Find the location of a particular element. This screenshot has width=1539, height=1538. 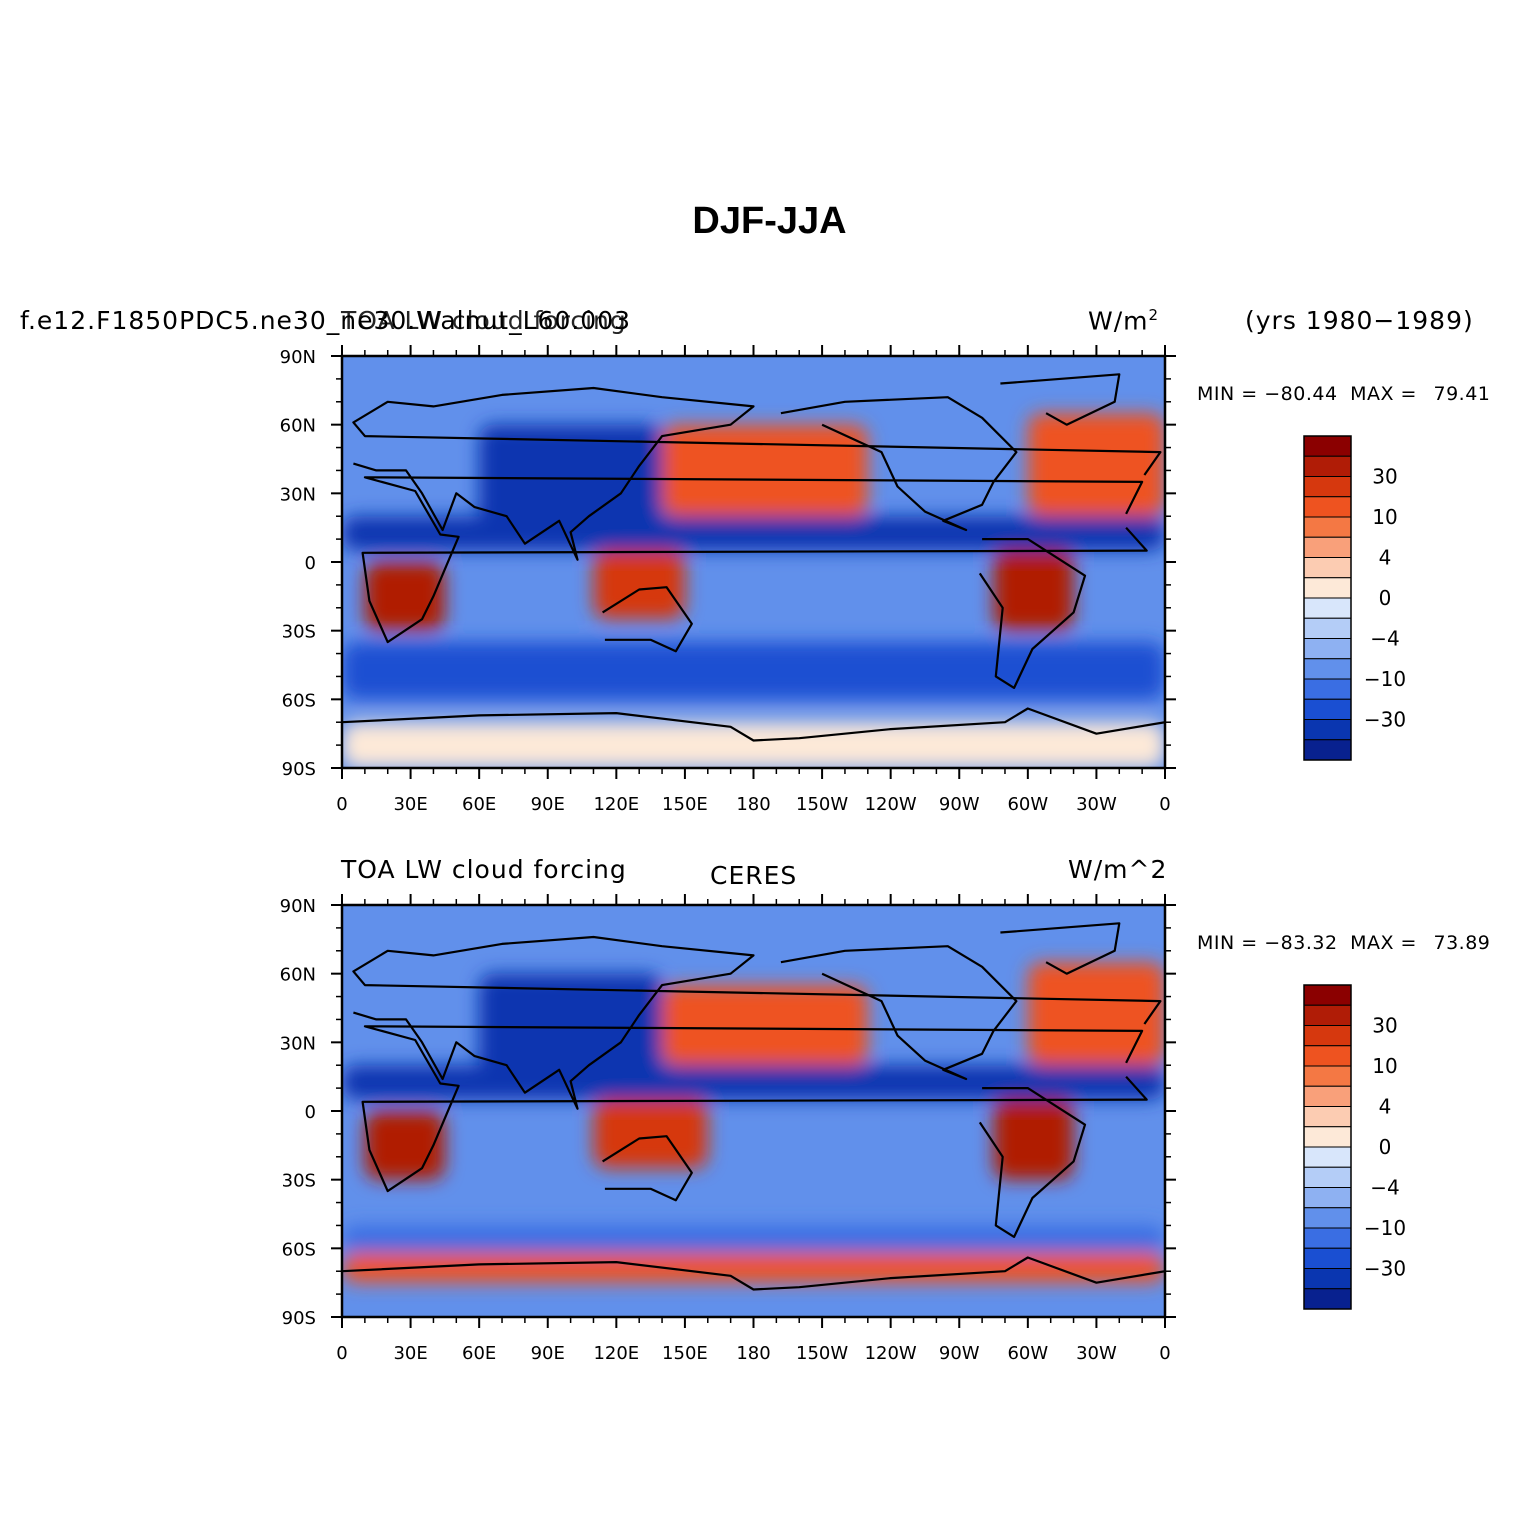

top-colorbar-label: 4 is located at coordinates (1385, 558).